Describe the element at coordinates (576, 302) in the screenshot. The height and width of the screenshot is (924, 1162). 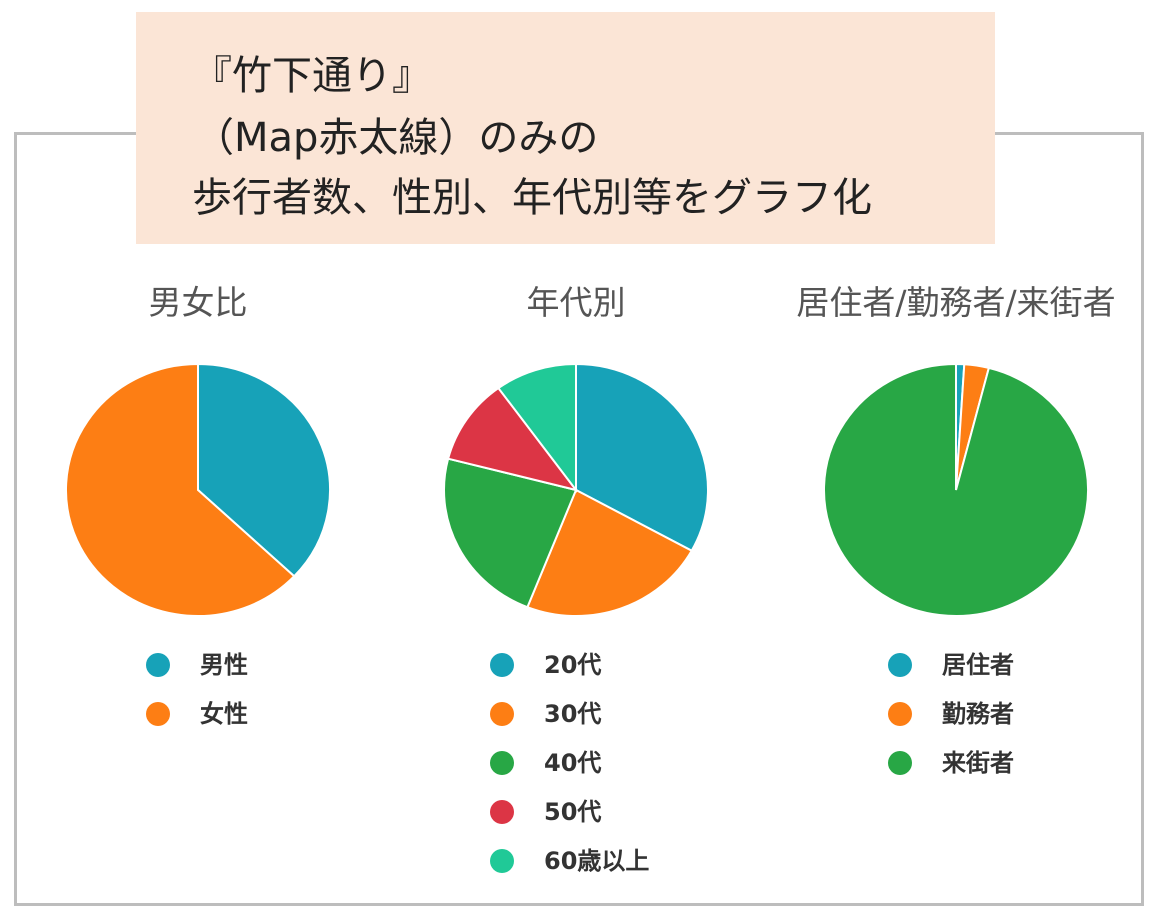
I see `chart-title-age: 年代別` at that location.